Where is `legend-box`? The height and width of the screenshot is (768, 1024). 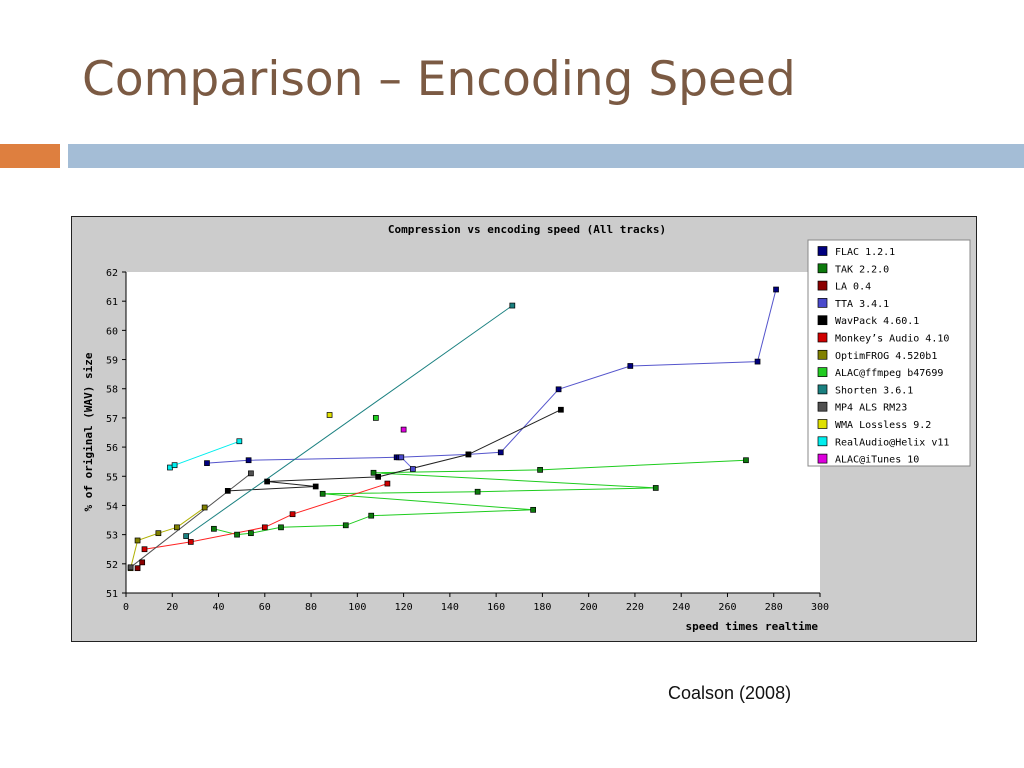 legend-box is located at coordinates (889, 353).